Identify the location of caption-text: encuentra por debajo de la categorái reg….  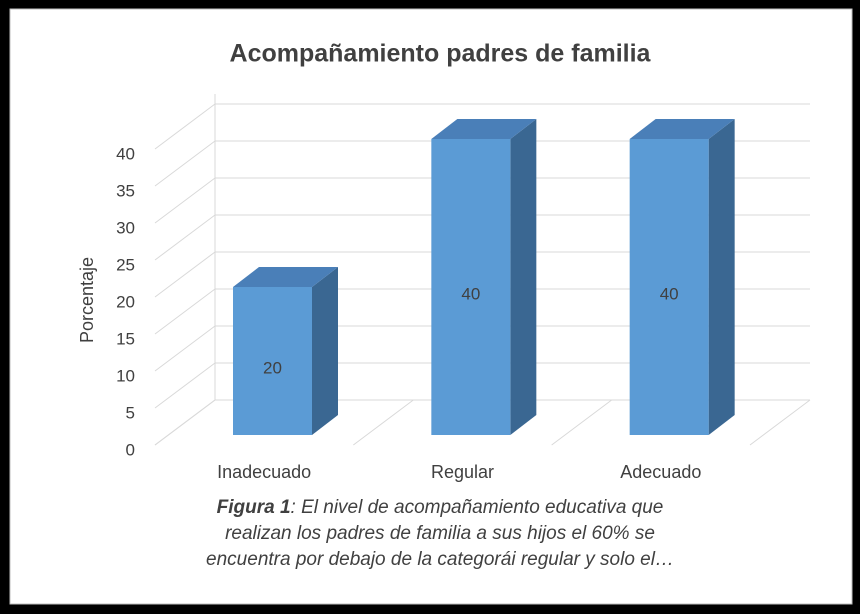
(440, 559).